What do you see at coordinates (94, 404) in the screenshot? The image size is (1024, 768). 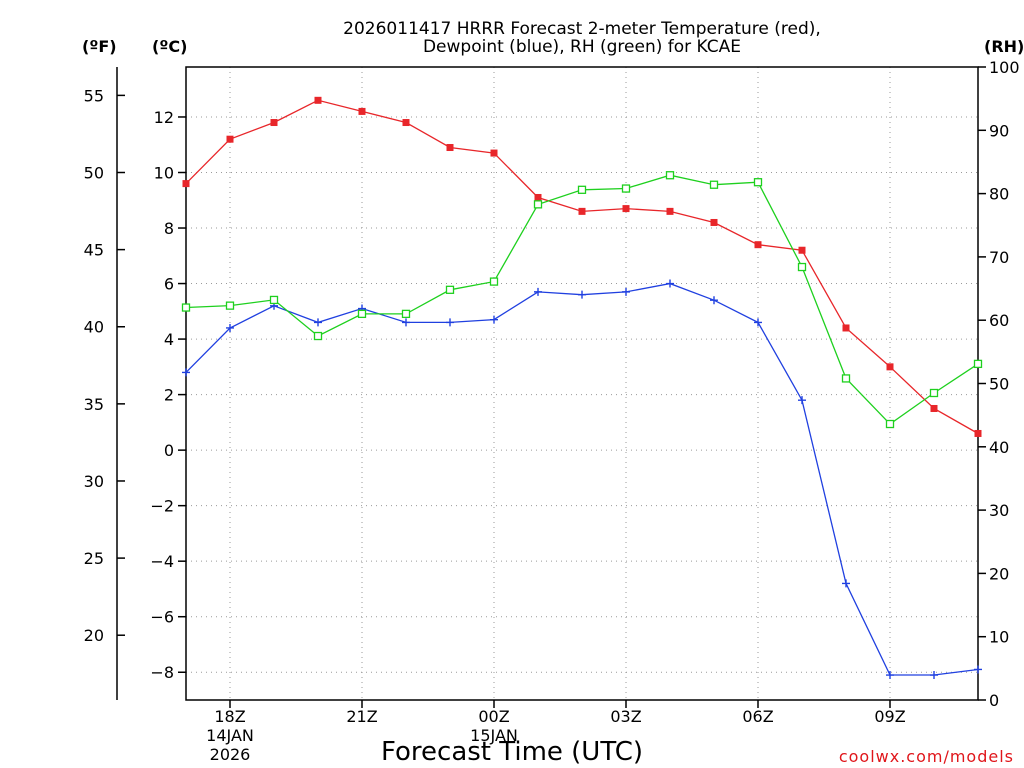 I see `fahrenheit-tick-label: 35` at bounding box center [94, 404].